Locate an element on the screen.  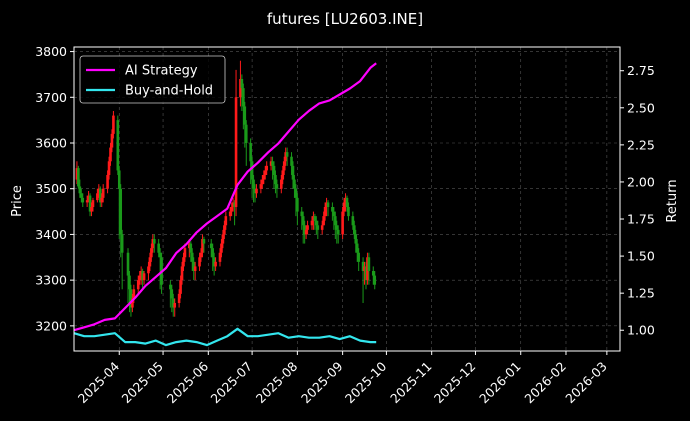
y-tick-label-left: 3300 is located at coordinates (51, 280).